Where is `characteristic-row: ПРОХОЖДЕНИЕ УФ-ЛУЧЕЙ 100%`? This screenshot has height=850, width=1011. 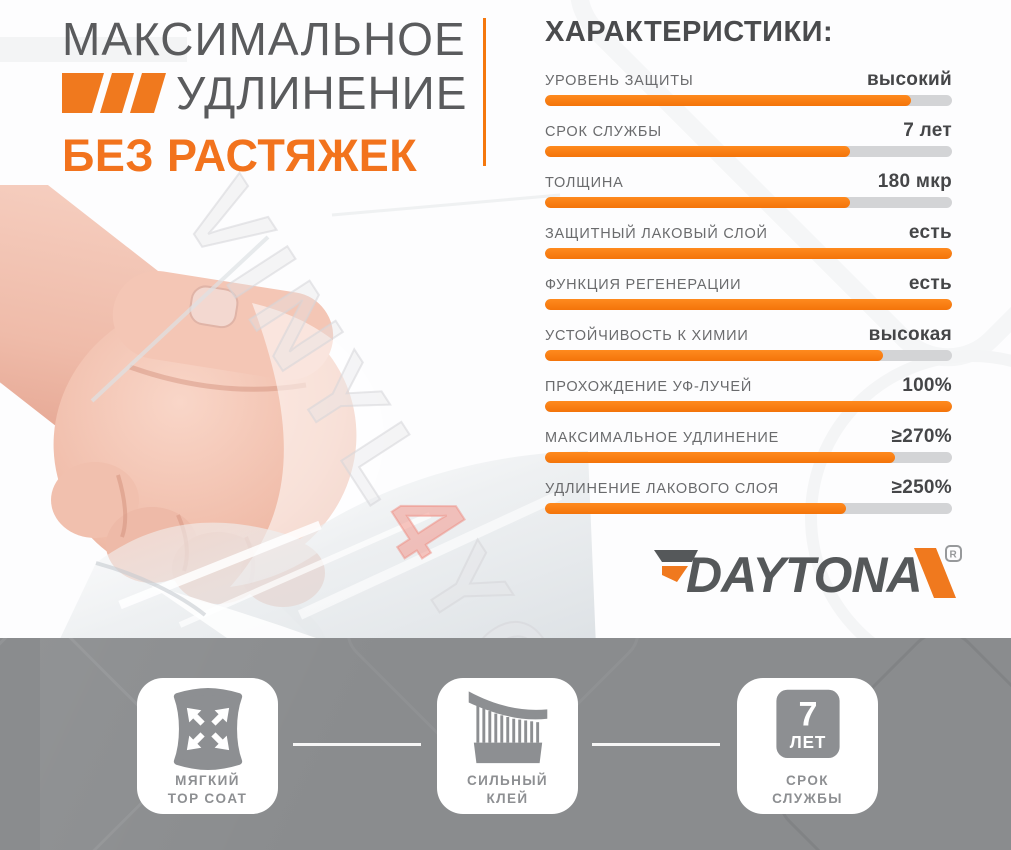
characteristic-row: ПРОХОЖДЕНИЕ УФ-ЛУЧЕЙ 100% is located at coordinates (748, 393).